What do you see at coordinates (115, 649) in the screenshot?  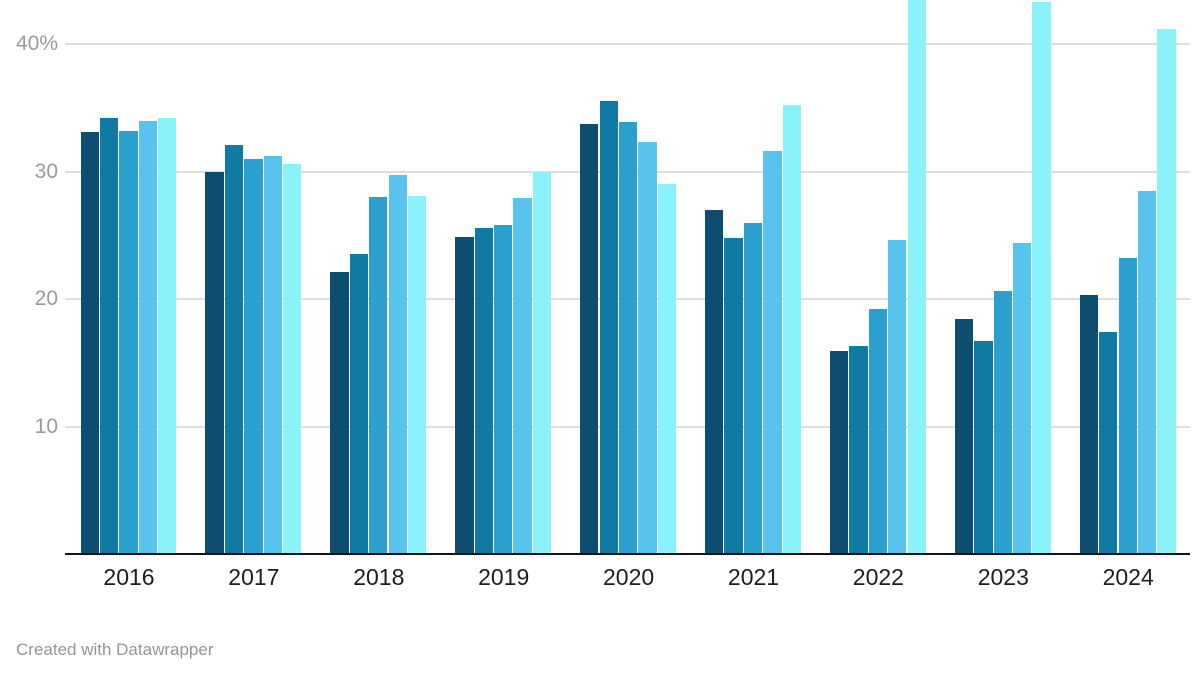 I see `datawrapper-credit: Created with Datawrapper` at bounding box center [115, 649].